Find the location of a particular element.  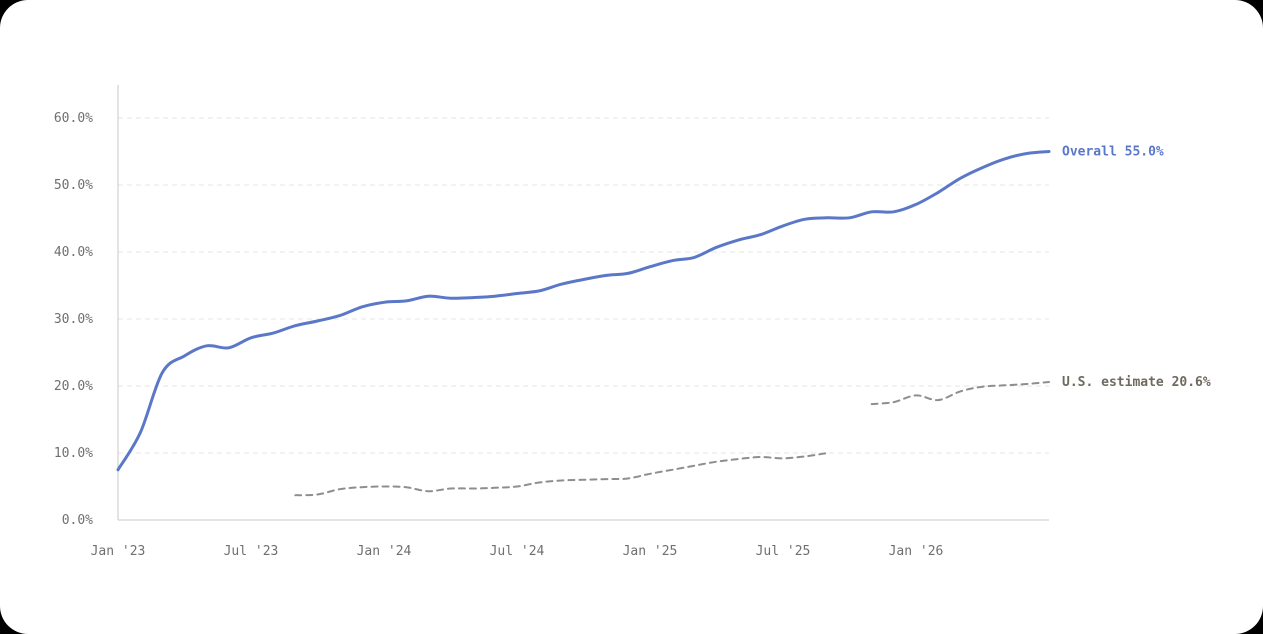

y-tick-label: 10.0% is located at coordinates (73, 453).